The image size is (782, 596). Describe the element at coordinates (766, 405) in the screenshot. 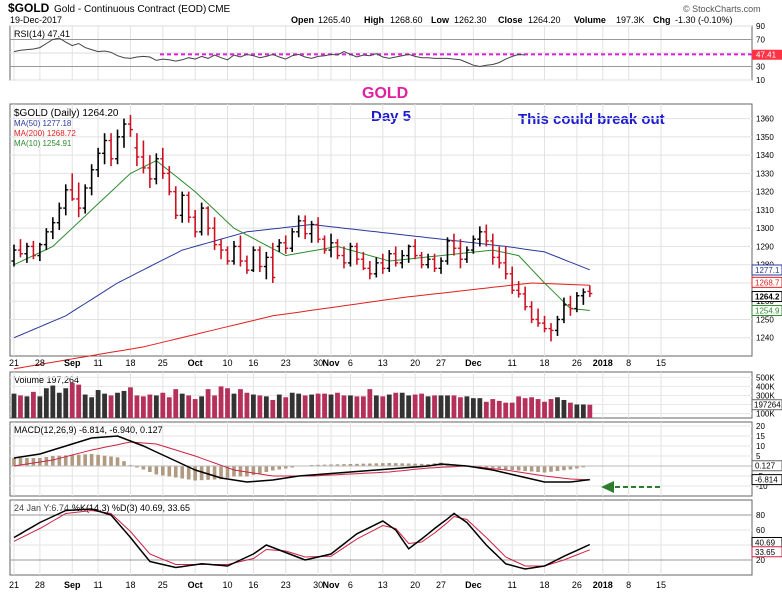

I see `volume-tag` at that location.